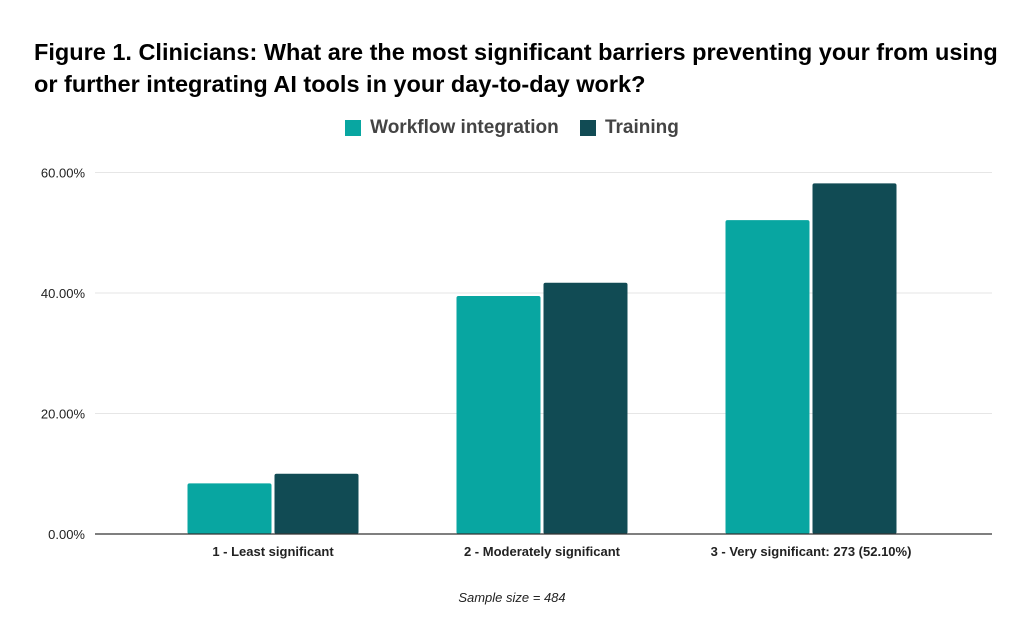  Describe the element at coordinates (641, 127) in the screenshot. I see `legend-label: Training` at that location.